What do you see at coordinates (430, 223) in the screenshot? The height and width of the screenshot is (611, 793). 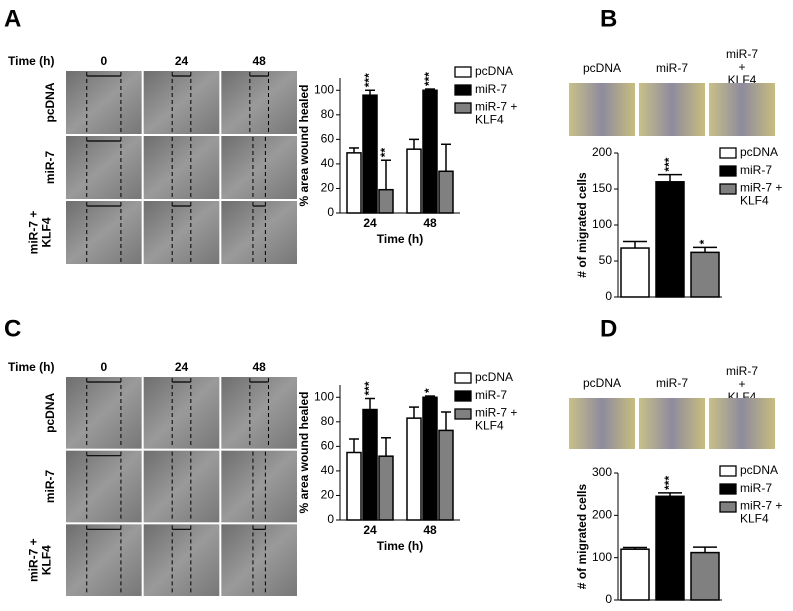 I see `x-tick-label: 48` at bounding box center [430, 223].